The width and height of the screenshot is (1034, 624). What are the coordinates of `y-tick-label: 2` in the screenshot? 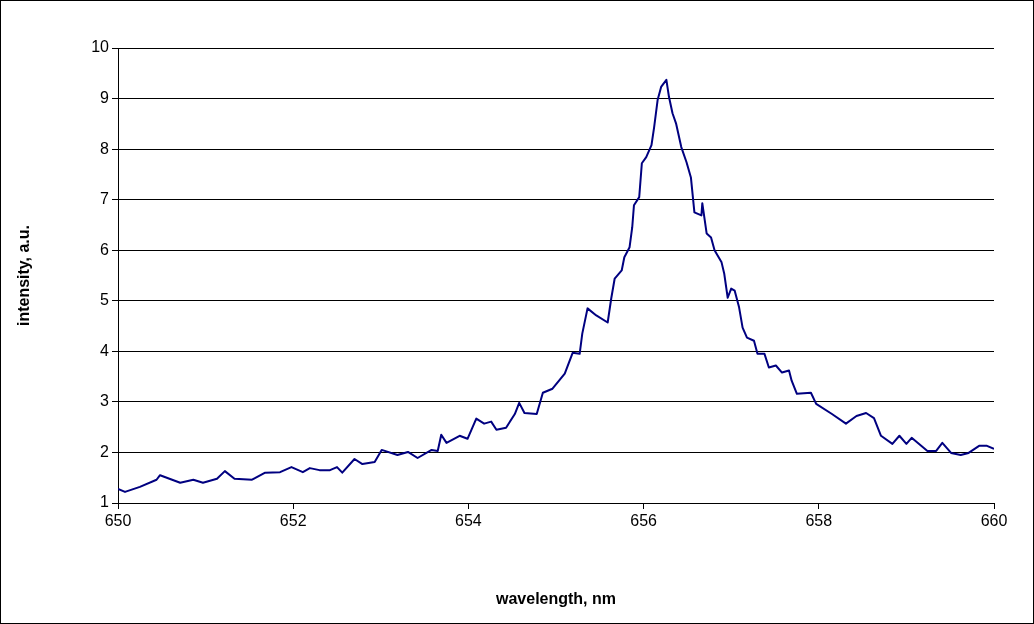 It's located at (105, 451).